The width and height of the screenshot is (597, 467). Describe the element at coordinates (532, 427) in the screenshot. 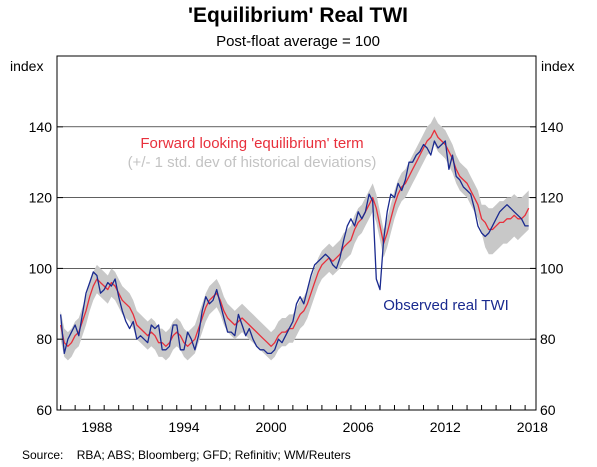

I see `x-tick-label: 2018` at that location.